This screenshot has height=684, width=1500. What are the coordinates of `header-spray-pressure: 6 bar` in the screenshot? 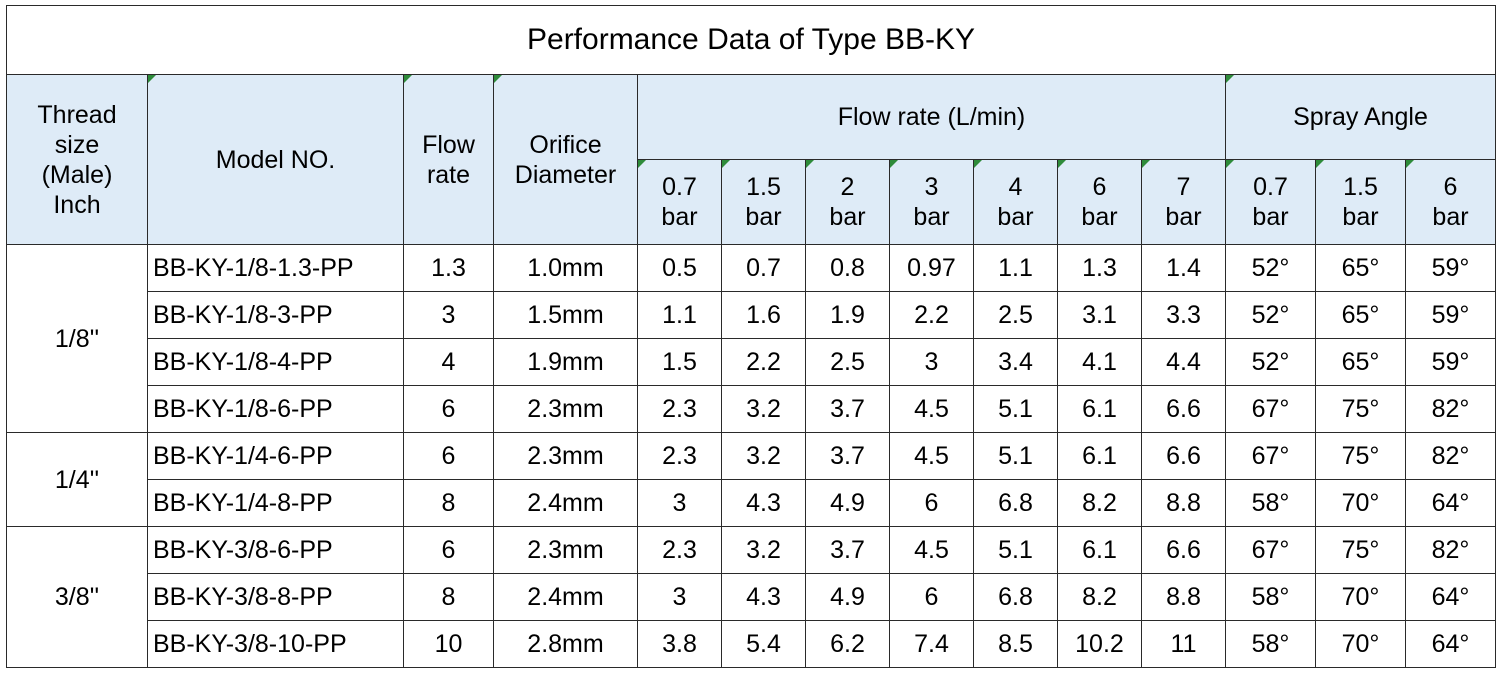 It's located at (1450, 202).